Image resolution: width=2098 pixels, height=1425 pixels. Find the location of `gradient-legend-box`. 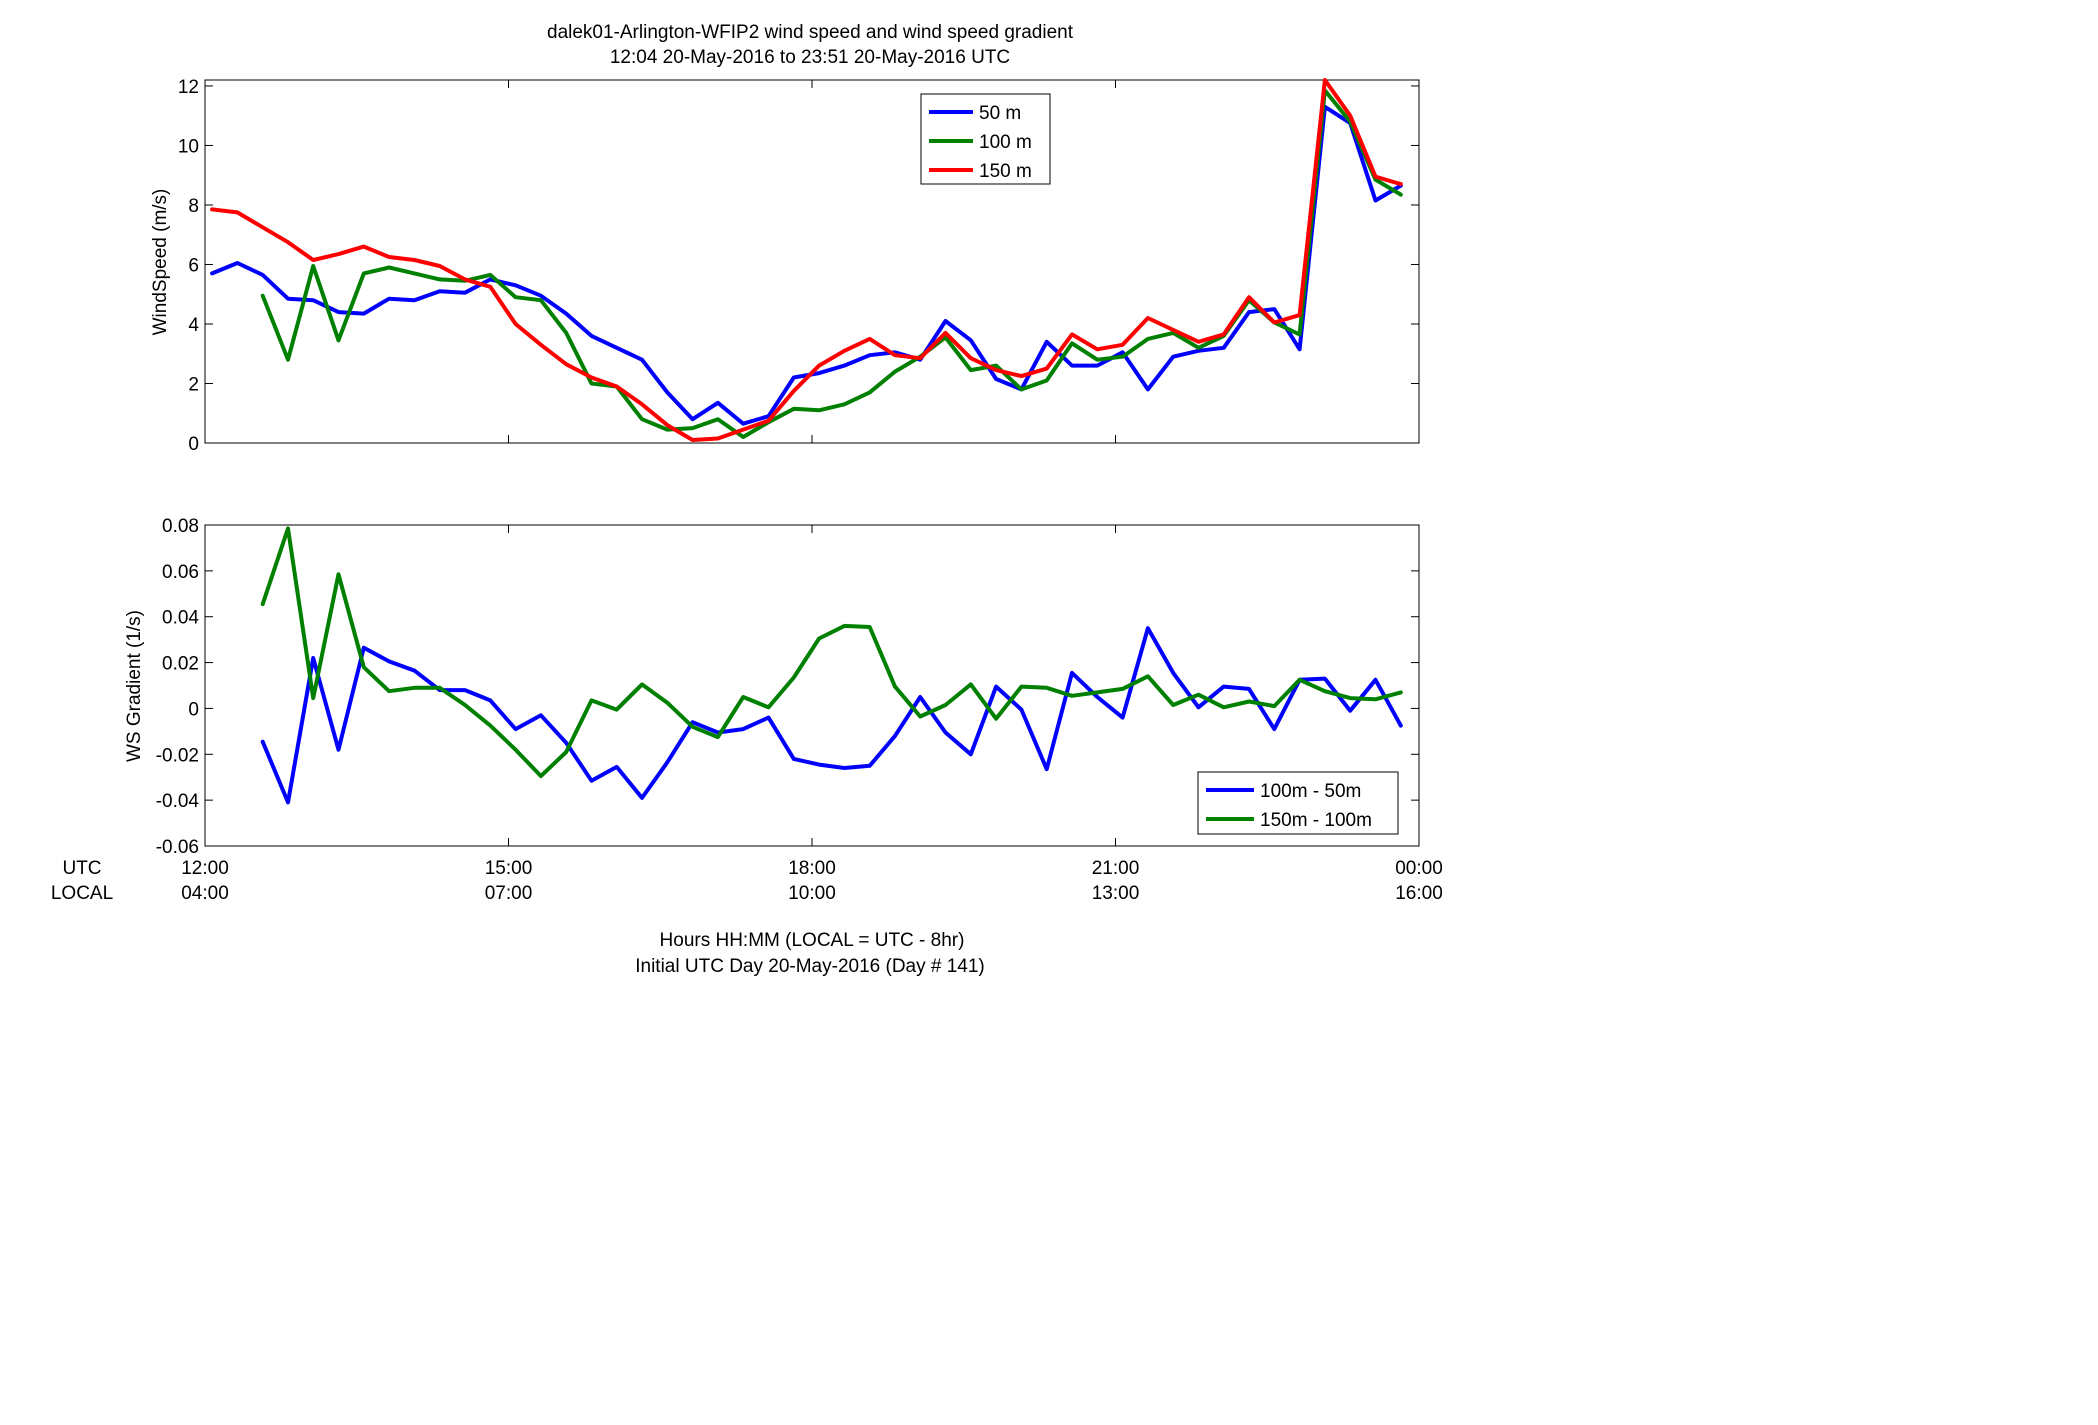

gradient-legend-box is located at coordinates (1298, 803).